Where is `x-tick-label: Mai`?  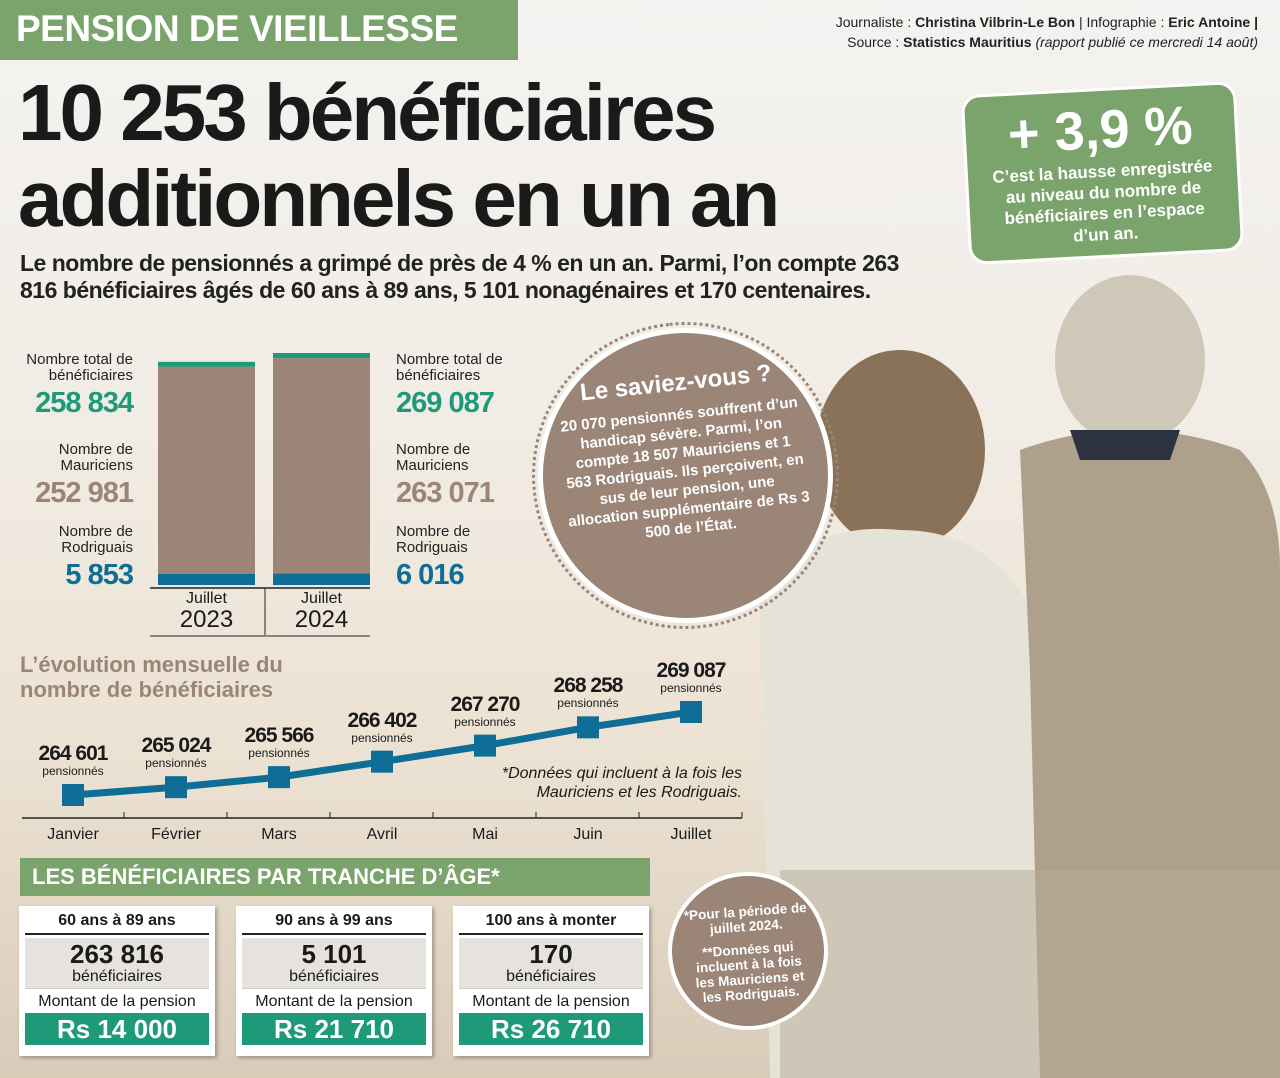
x-tick-label: Mai is located at coordinates (485, 834).